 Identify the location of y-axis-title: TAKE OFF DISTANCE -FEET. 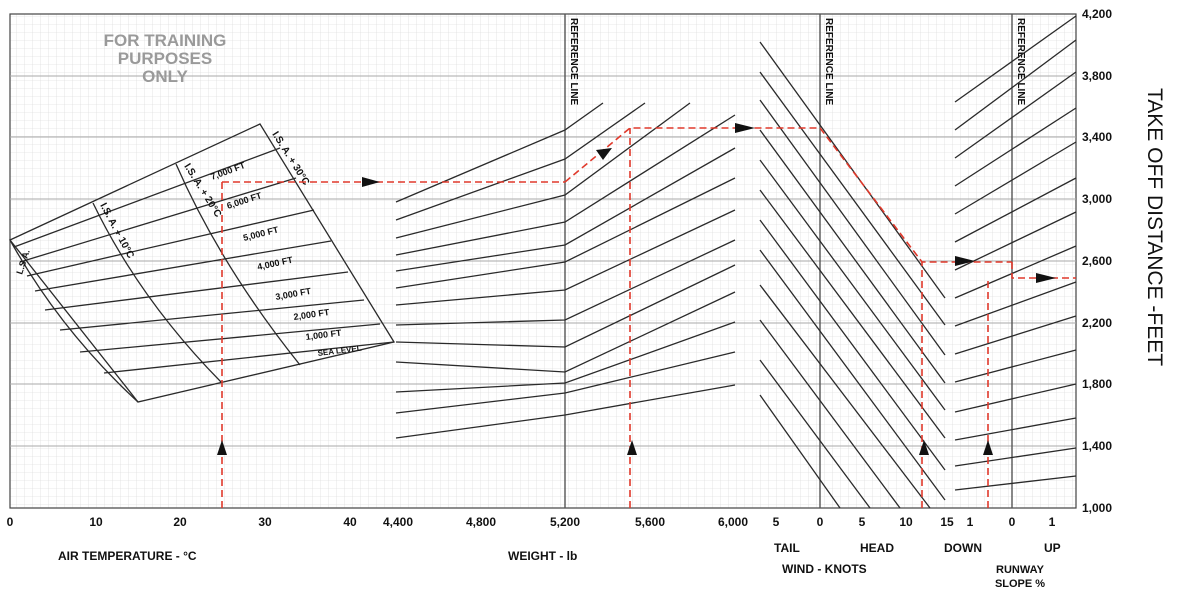
(1154, 227).